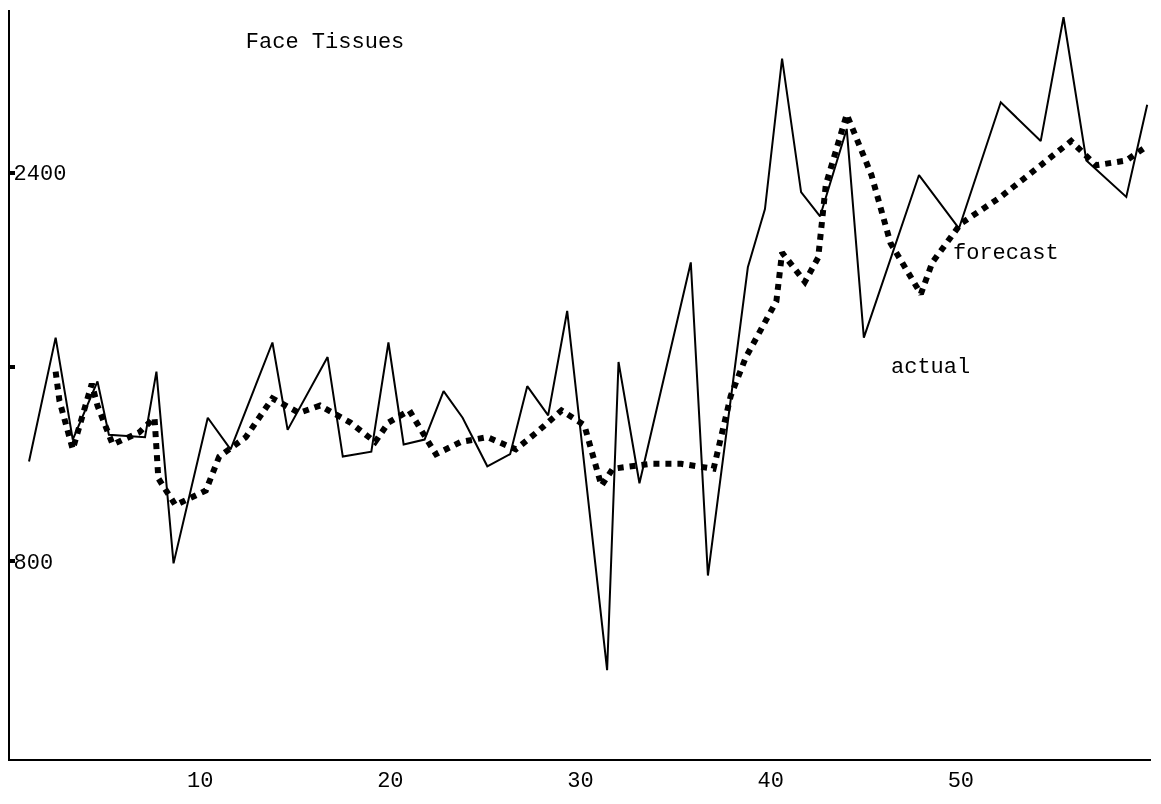  Describe the element at coordinates (1006, 253) in the screenshot. I see `series-label: forecast` at that location.